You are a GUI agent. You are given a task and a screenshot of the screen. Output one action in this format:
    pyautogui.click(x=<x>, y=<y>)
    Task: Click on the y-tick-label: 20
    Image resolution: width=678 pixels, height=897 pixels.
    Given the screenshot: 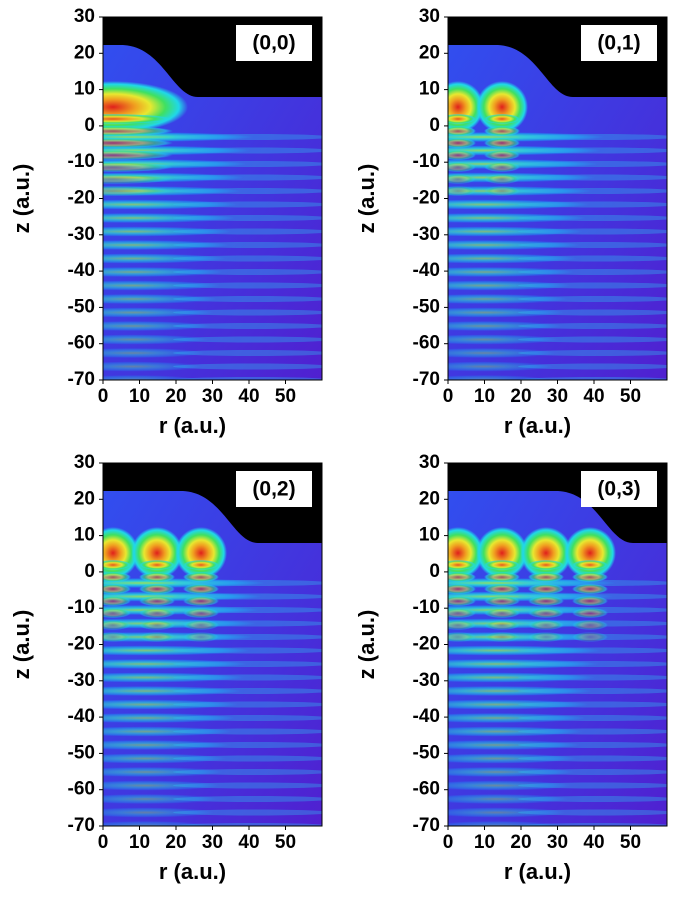 What is the action you would take?
    pyautogui.click(x=429, y=52)
    